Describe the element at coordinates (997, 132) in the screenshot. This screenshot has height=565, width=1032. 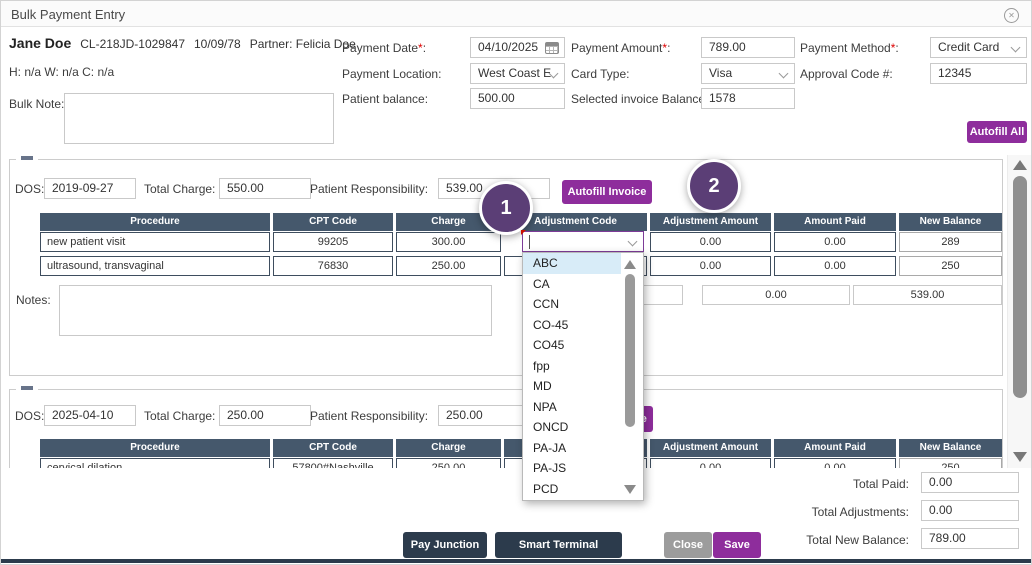
I see `autofill-all-button: Autofill All` at that location.